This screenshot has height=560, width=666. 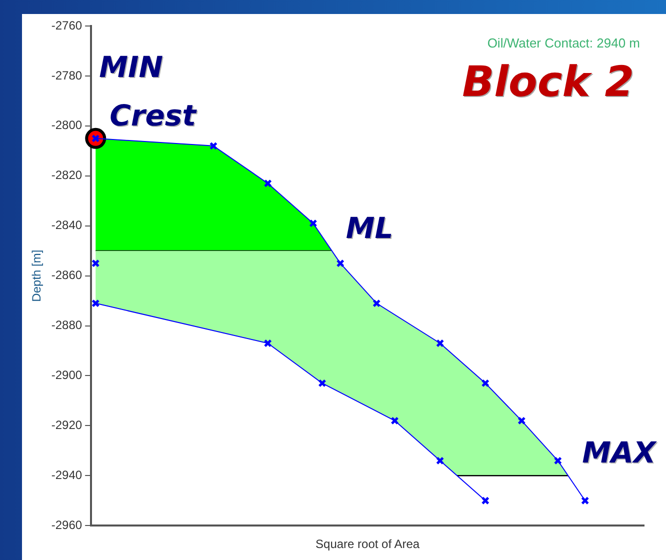 I want to click on y-tick-label: -2840, so click(x=66, y=225).